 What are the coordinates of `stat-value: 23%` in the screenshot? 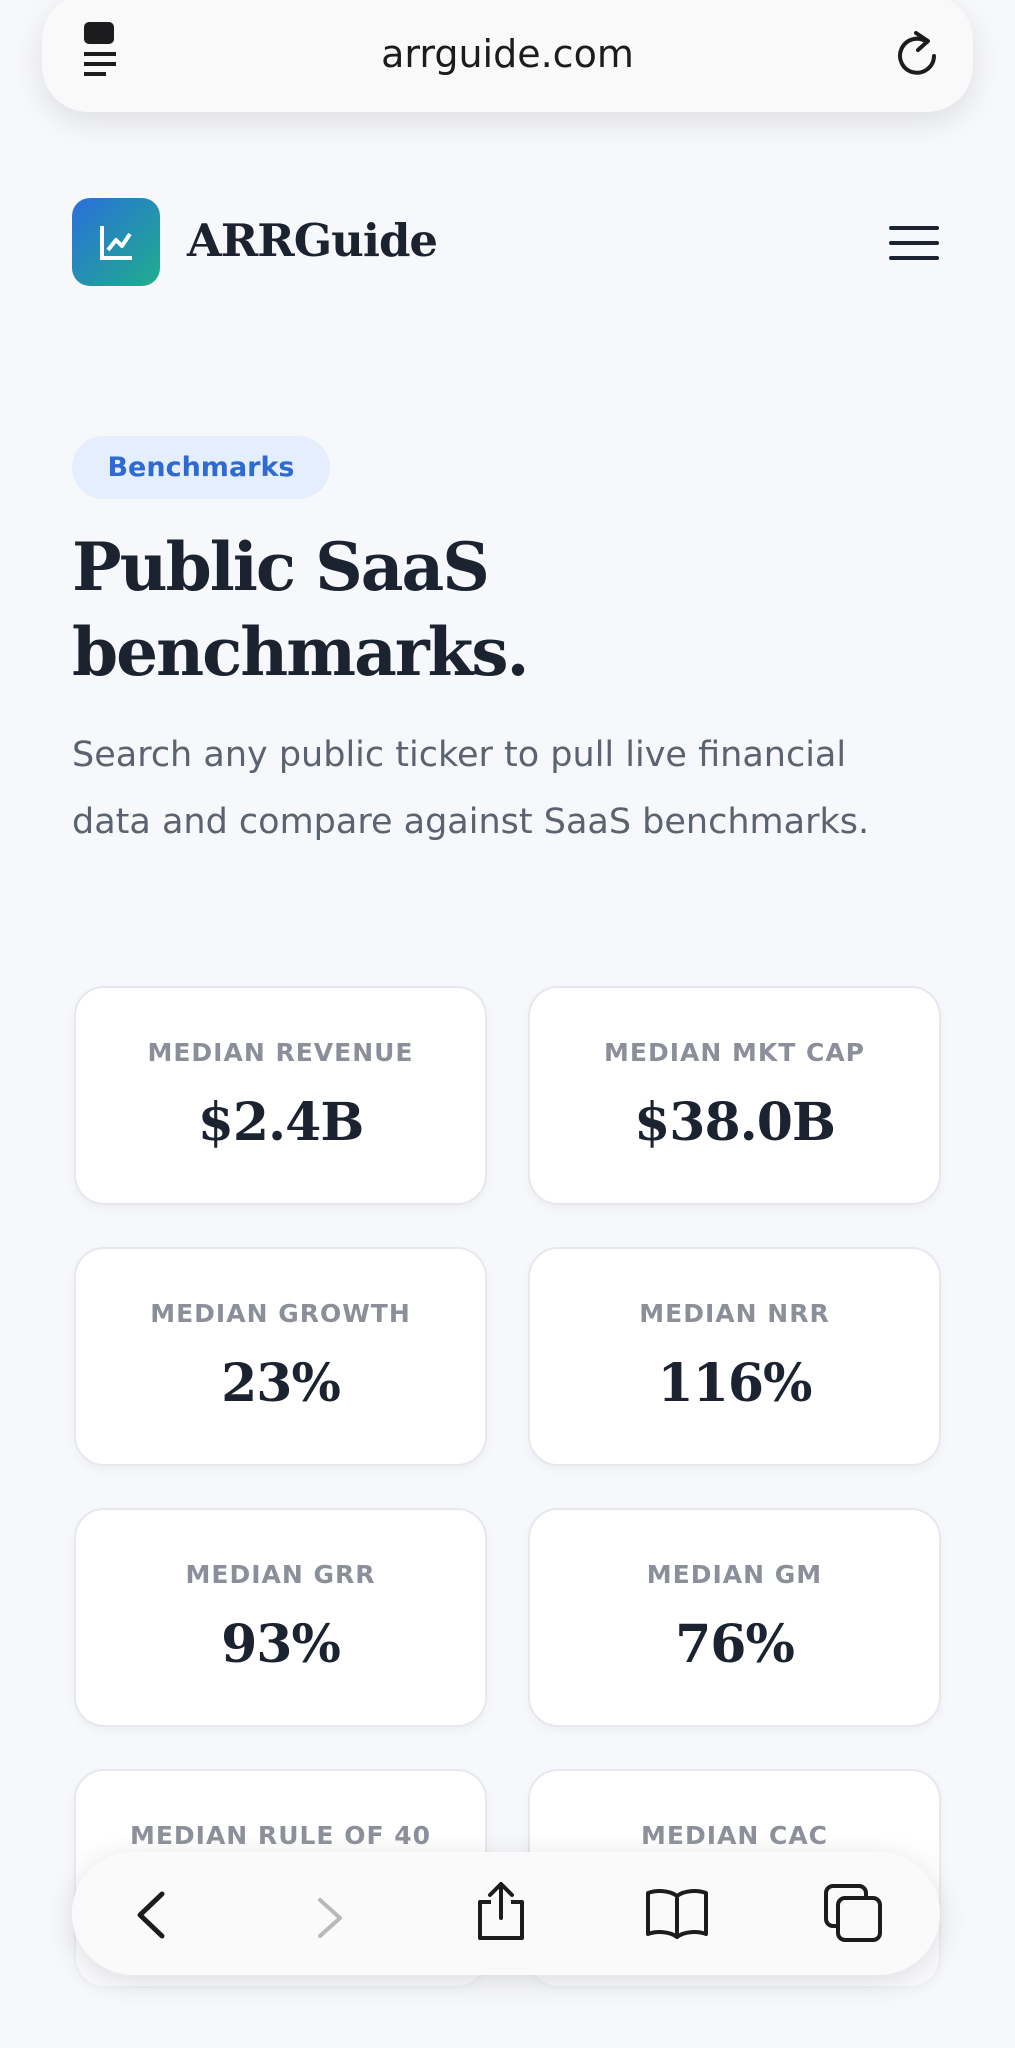 It's located at (281, 1383).